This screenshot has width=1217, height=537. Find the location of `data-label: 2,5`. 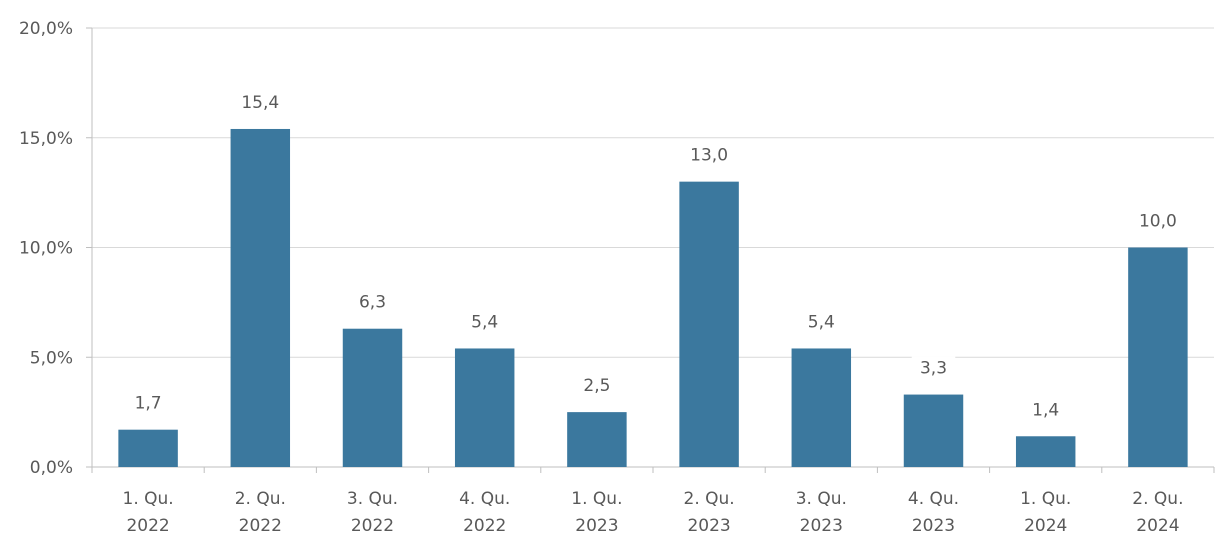

data-label: 2,5 is located at coordinates (596, 386).